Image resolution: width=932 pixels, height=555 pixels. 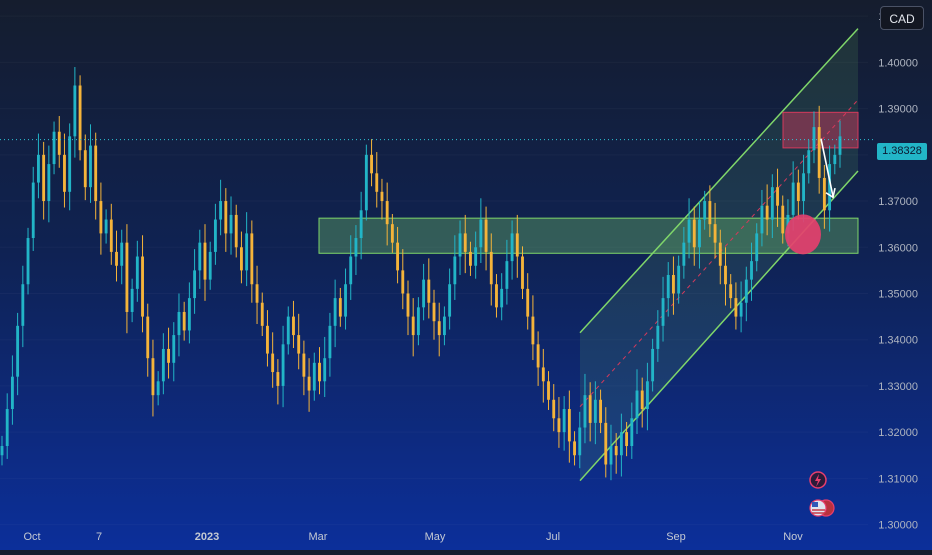 What do you see at coordinates (793, 537) in the screenshot?
I see `x-tick-label: Nov` at bounding box center [793, 537].